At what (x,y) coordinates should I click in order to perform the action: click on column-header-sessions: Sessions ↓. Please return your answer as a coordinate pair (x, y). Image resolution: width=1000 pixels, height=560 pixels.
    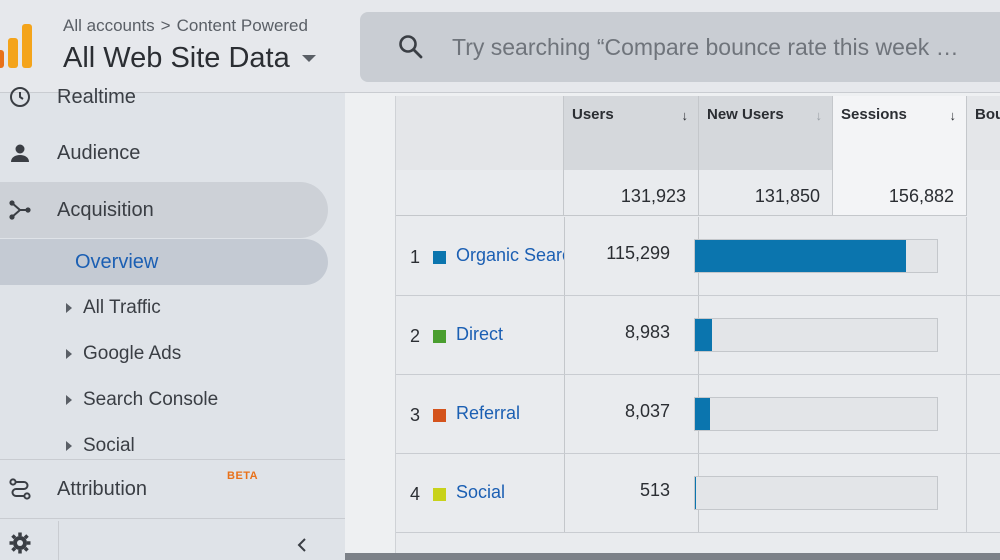
    Looking at the image, I should click on (900, 133).